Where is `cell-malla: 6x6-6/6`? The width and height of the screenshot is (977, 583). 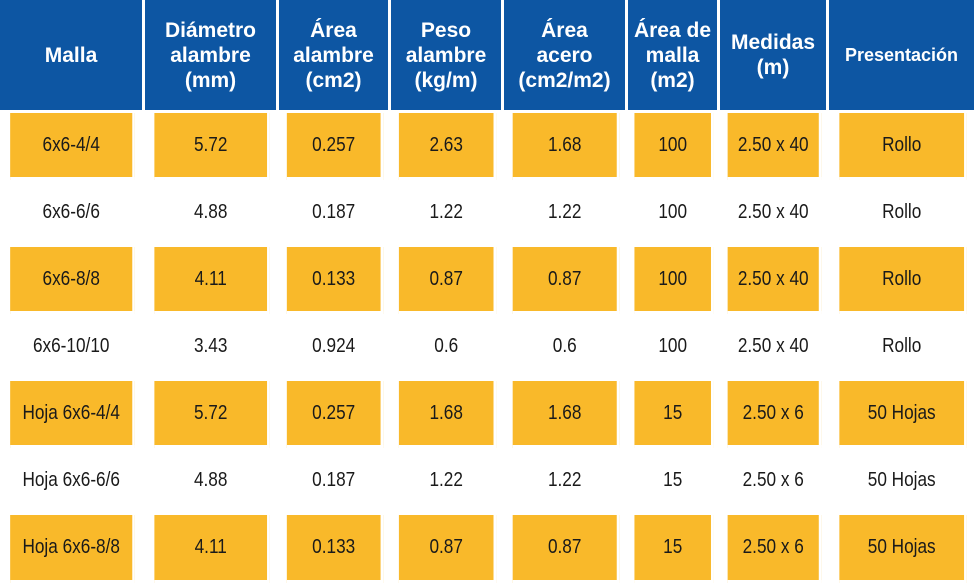
cell-malla: 6x6-6/6 is located at coordinates (72, 213).